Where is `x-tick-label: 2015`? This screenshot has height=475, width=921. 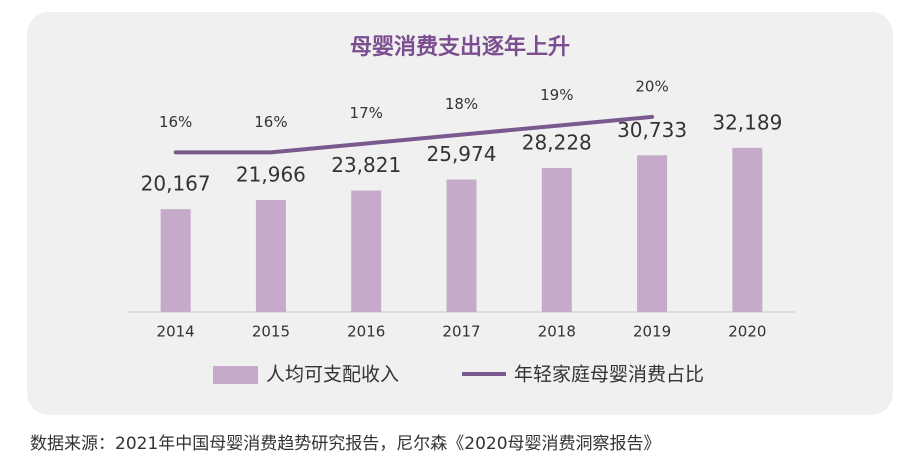
x-tick-label: 2015 is located at coordinates (271, 332).